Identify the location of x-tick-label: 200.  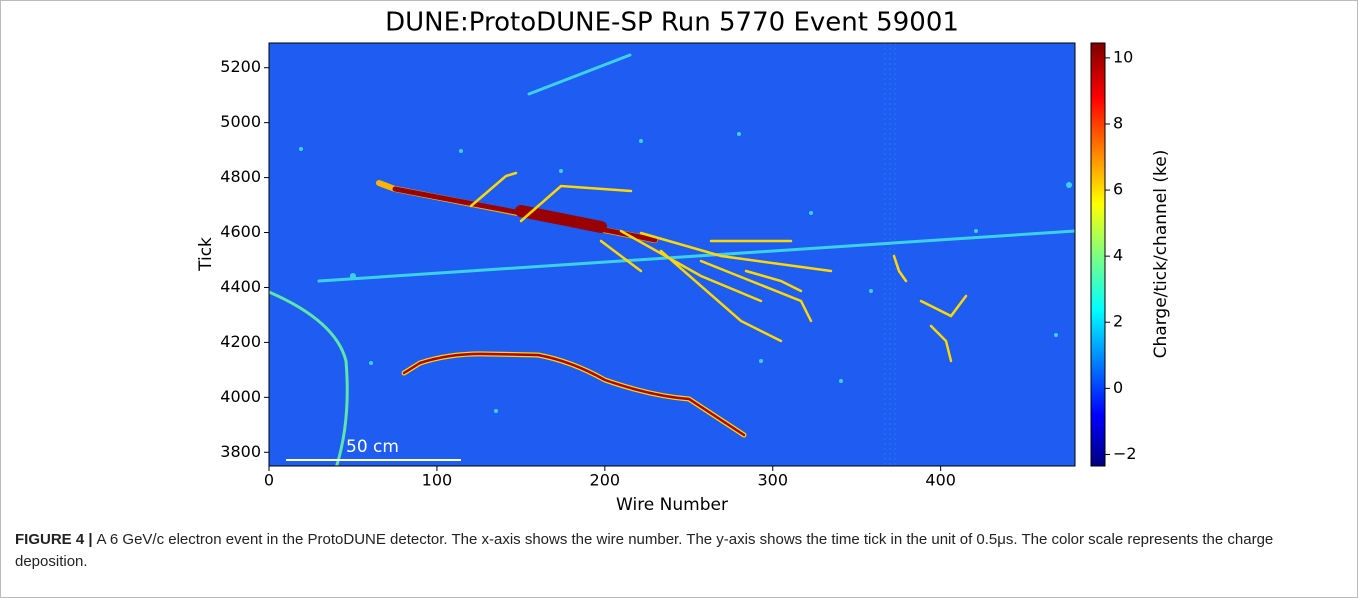
(605, 480).